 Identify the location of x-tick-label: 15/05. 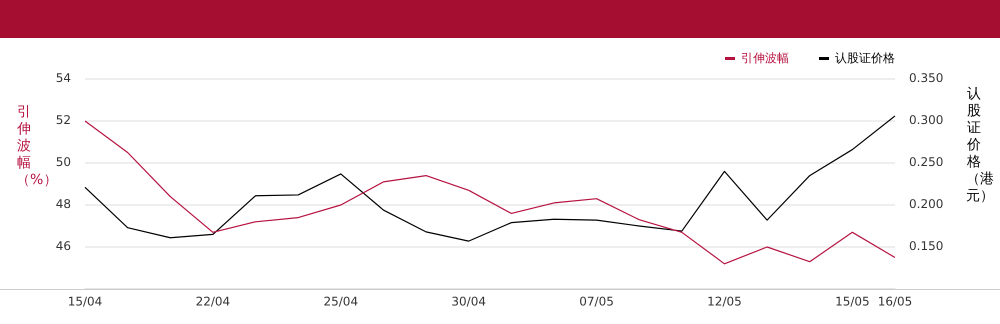
(852, 301).